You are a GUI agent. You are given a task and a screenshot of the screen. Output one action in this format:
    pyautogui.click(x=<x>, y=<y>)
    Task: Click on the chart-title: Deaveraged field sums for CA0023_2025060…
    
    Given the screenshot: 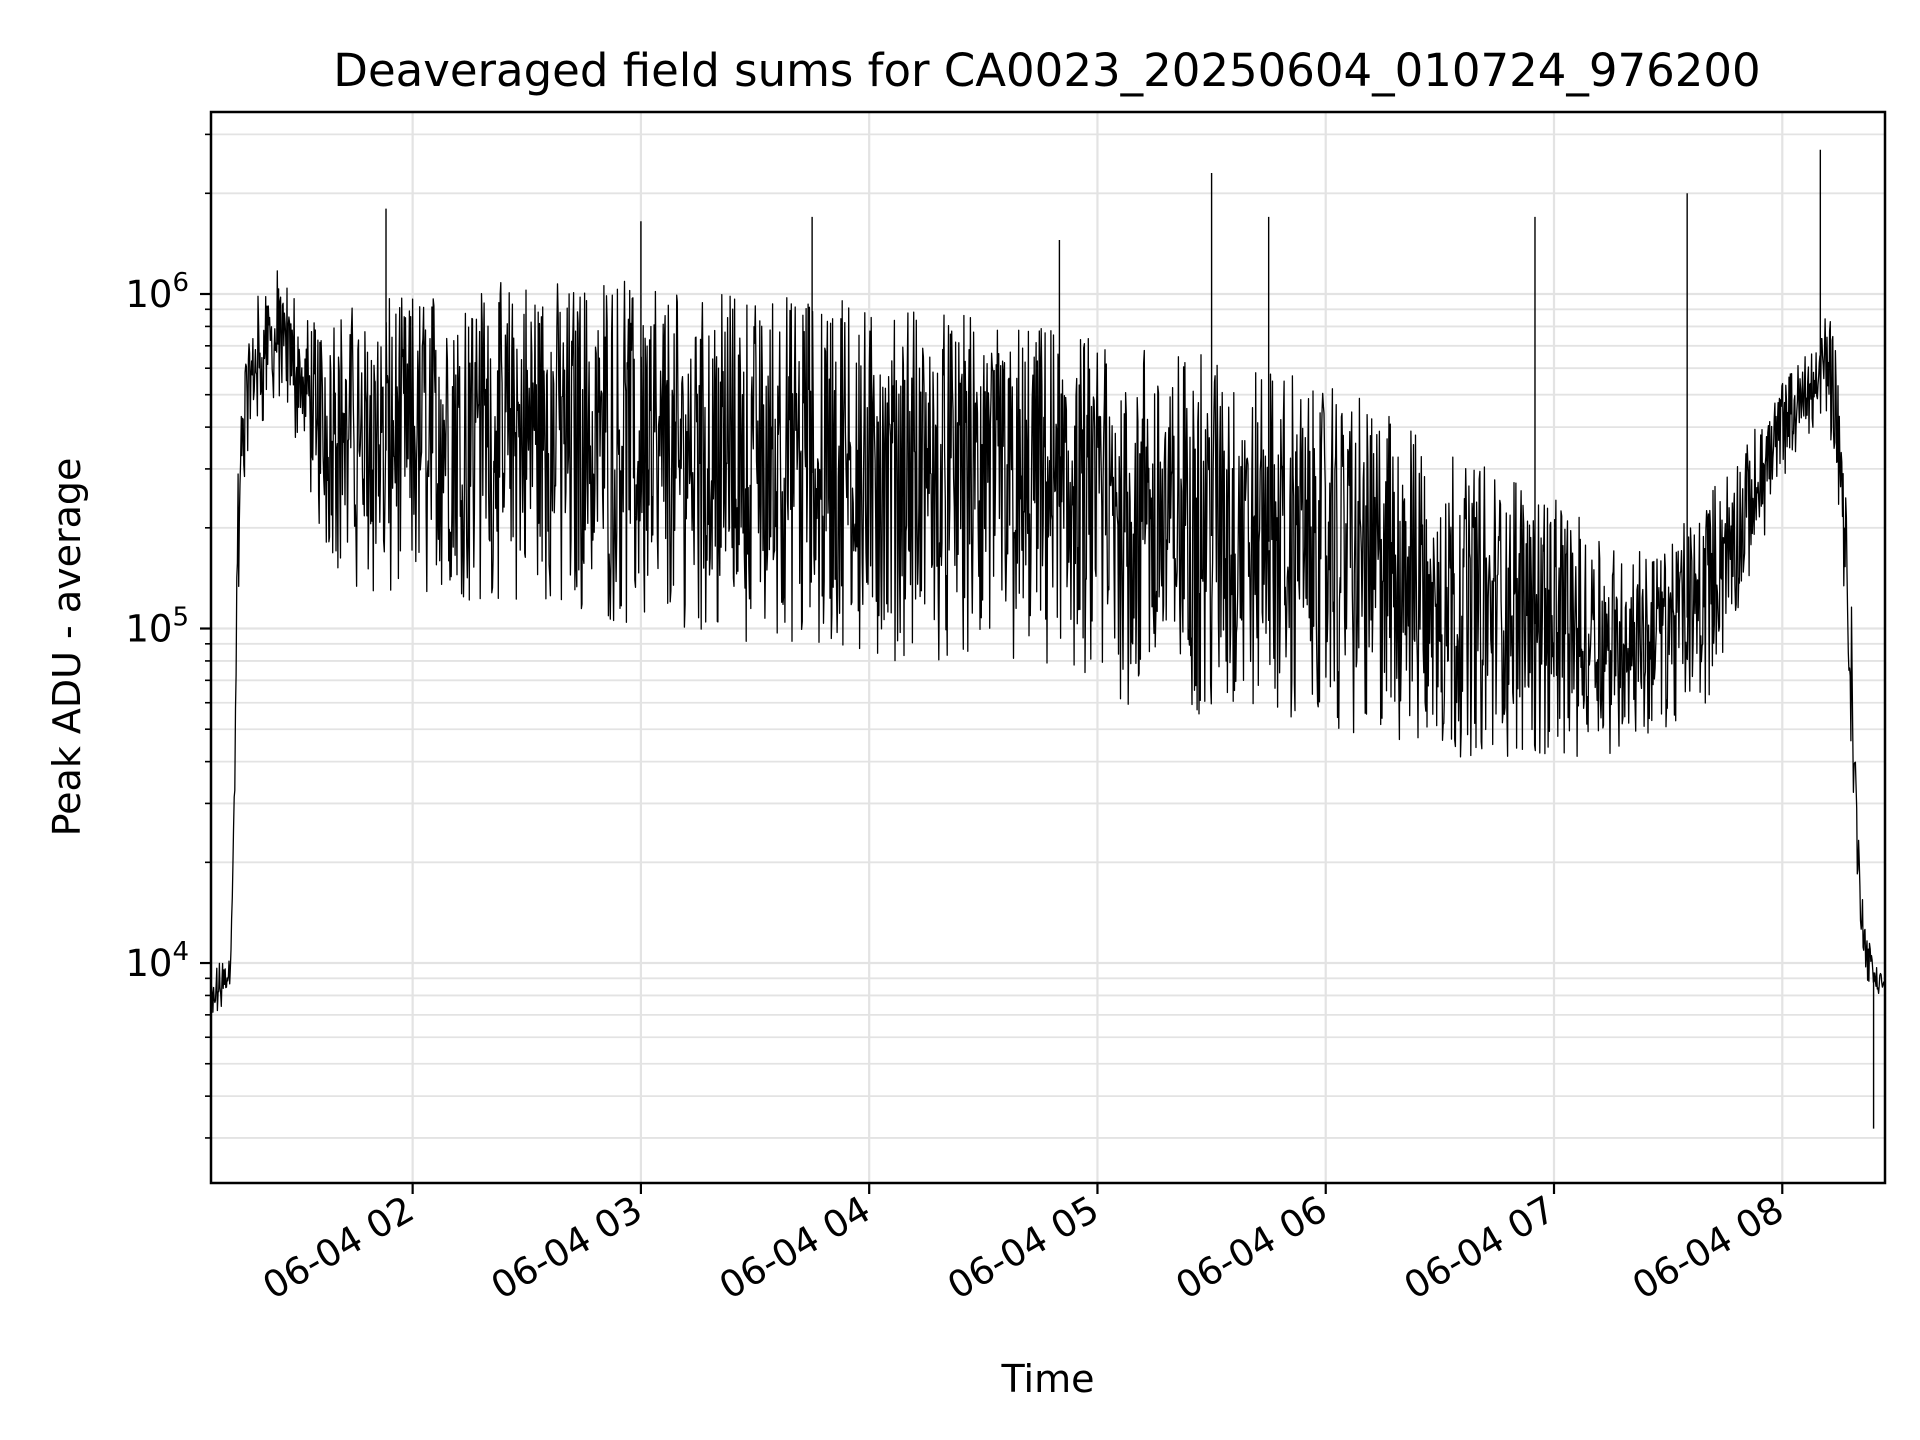 What is the action you would take?
    pyautogui.click(x=1046, y=70)
    